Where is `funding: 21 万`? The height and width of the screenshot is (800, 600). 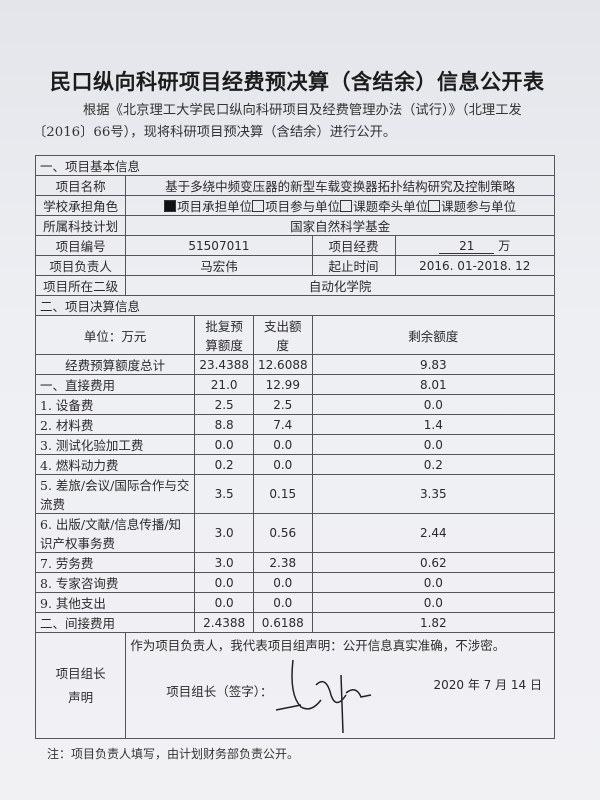 funding: 21 万 is located at coordinates (475, 245).